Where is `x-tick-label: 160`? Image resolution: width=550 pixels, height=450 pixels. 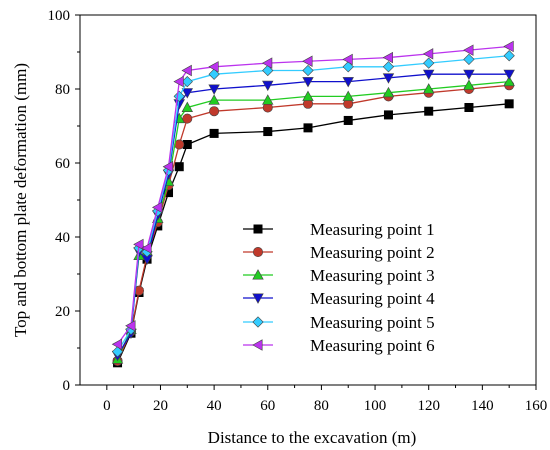 x-tick-label: 160 is located at coordinates (536, 406).